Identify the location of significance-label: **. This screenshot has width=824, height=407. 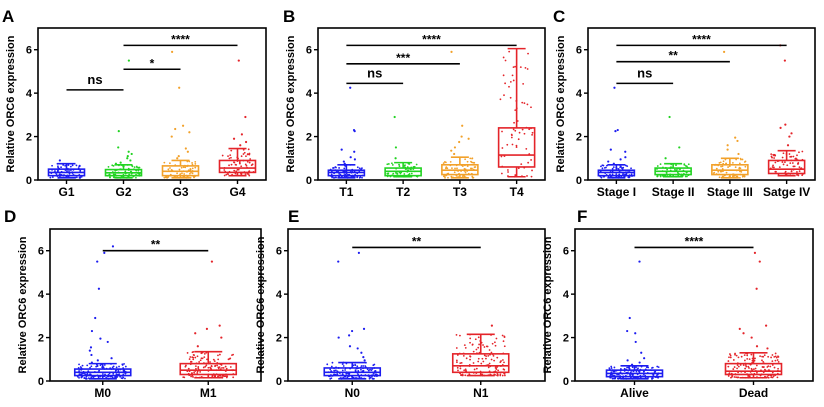
(417, 241).